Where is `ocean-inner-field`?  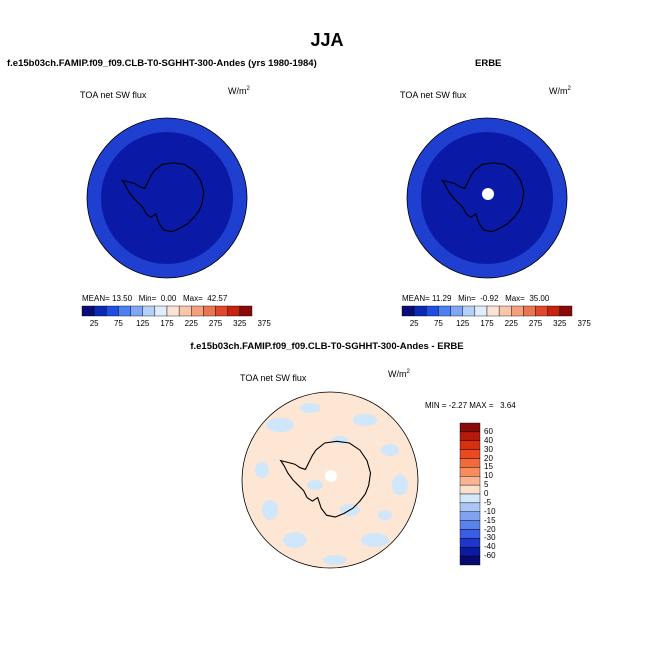 ocean-inner-field is located at coordinates (167, 198).